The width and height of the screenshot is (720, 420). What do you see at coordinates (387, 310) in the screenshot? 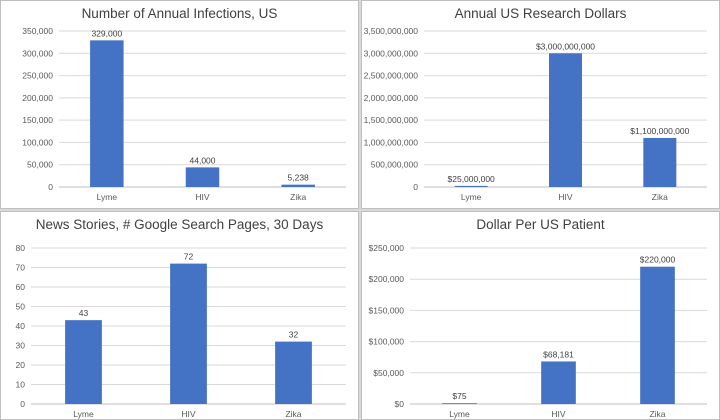
I see `y-tick-label: $150,000` at bounding box center [387, 310].